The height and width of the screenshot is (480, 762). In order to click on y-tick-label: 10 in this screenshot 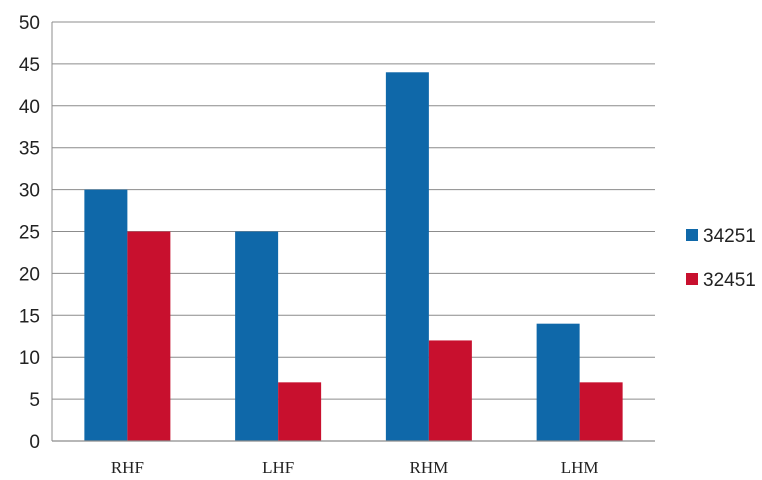, I will do `click(29, 358)`.